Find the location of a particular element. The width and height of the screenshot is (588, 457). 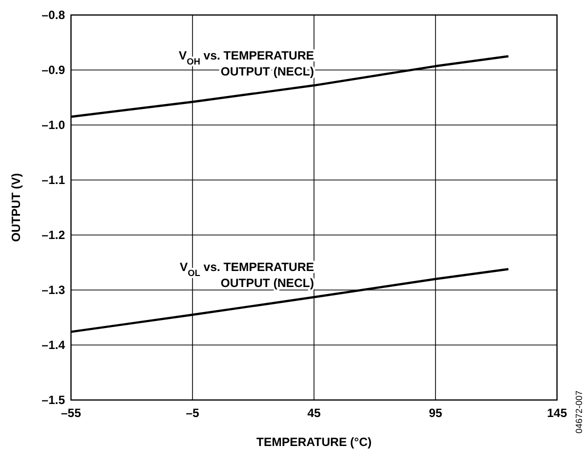

y-tick-label: –1.0 is located at coordinates (54, 125).